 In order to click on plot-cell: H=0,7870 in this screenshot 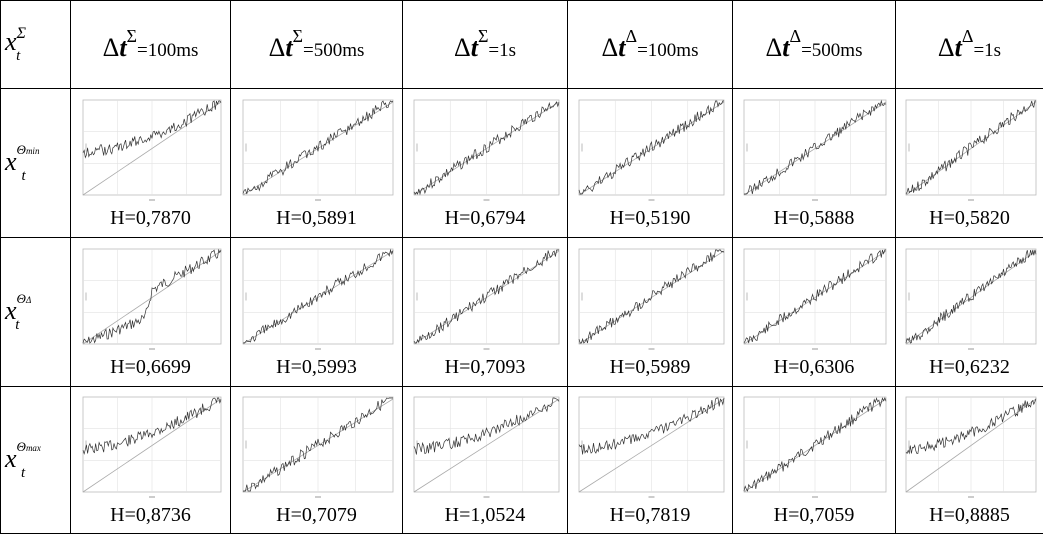, I will do `click(151, 163)`.